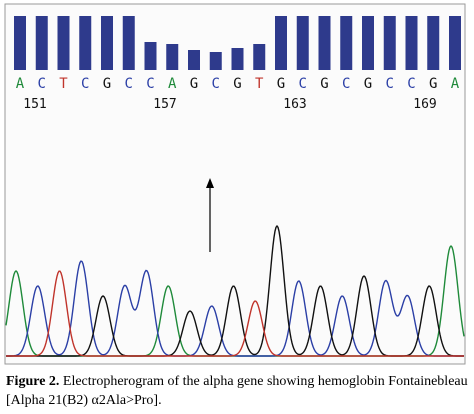 Image resolution: width=474 pixels, height=414 pixels. Describe the element at coordinates (34, 104) in the screenshot. I see `position-label: 151` at that location.